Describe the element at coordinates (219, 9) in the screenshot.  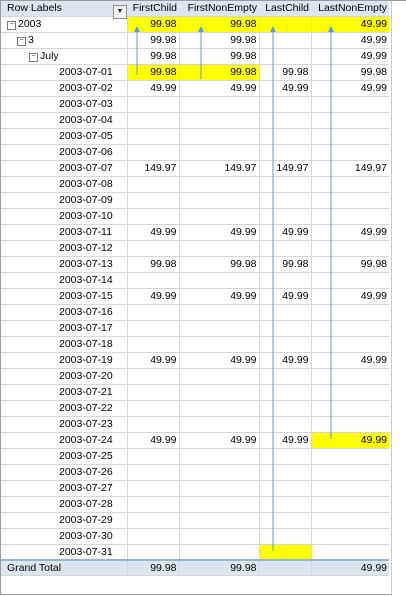
I see `first-non-empty-header: FirstNonEmpty` at that location.